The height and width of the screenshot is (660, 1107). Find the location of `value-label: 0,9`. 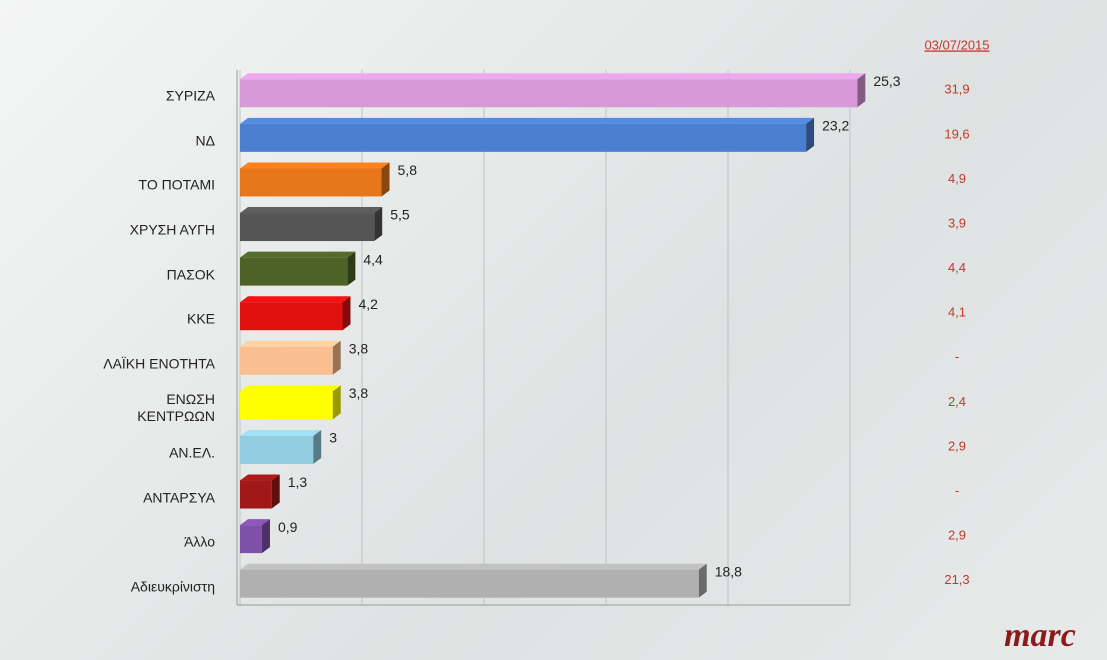

value-label: 0,9 is located at coordinates (288, 527).